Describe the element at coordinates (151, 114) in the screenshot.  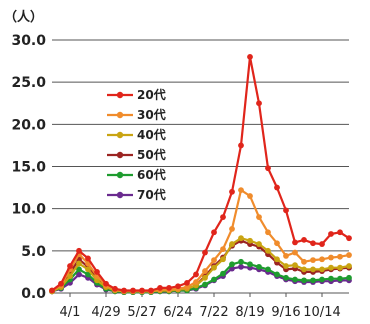
I see `legend-label: 30代` at that location.